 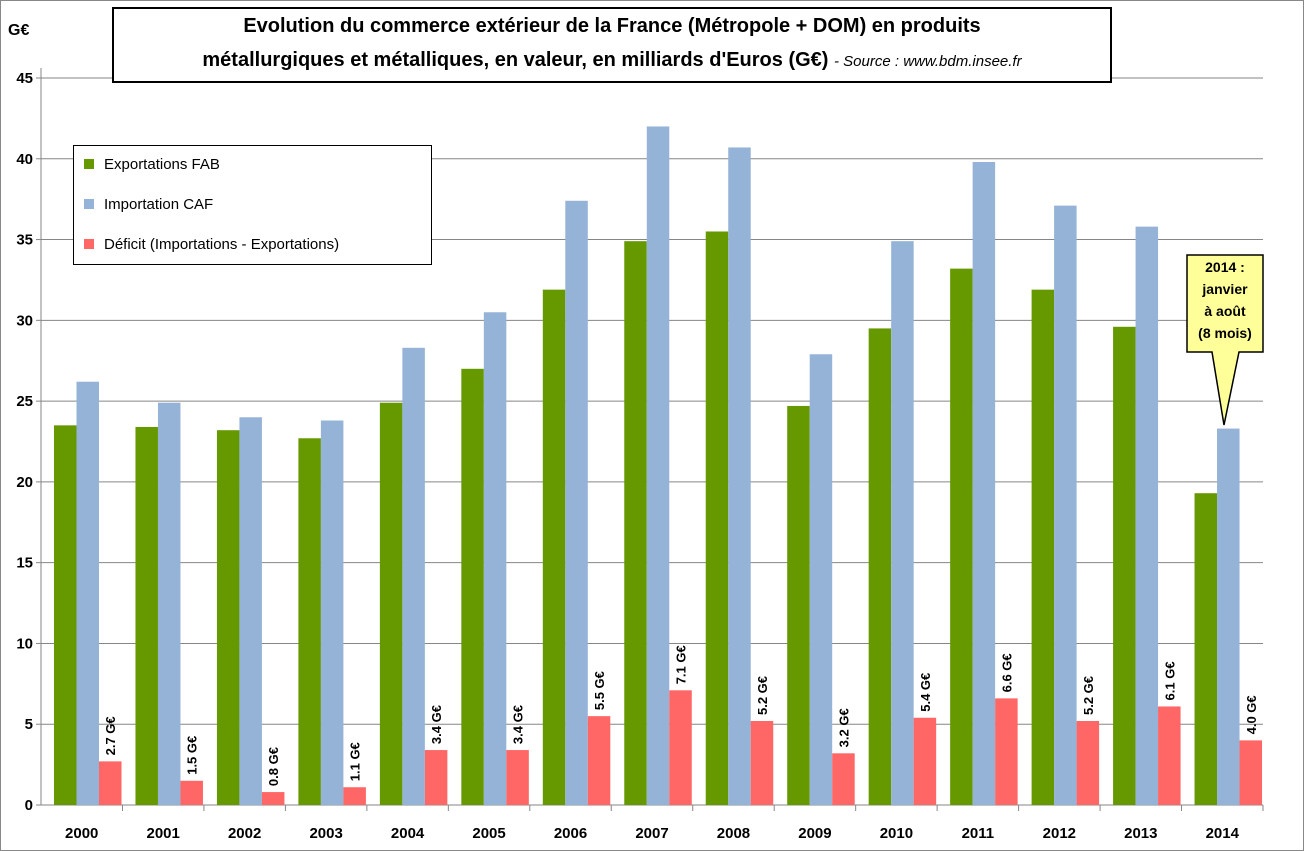 I want to click on data-label: 3.2 G€, so click(x=843, y=727).